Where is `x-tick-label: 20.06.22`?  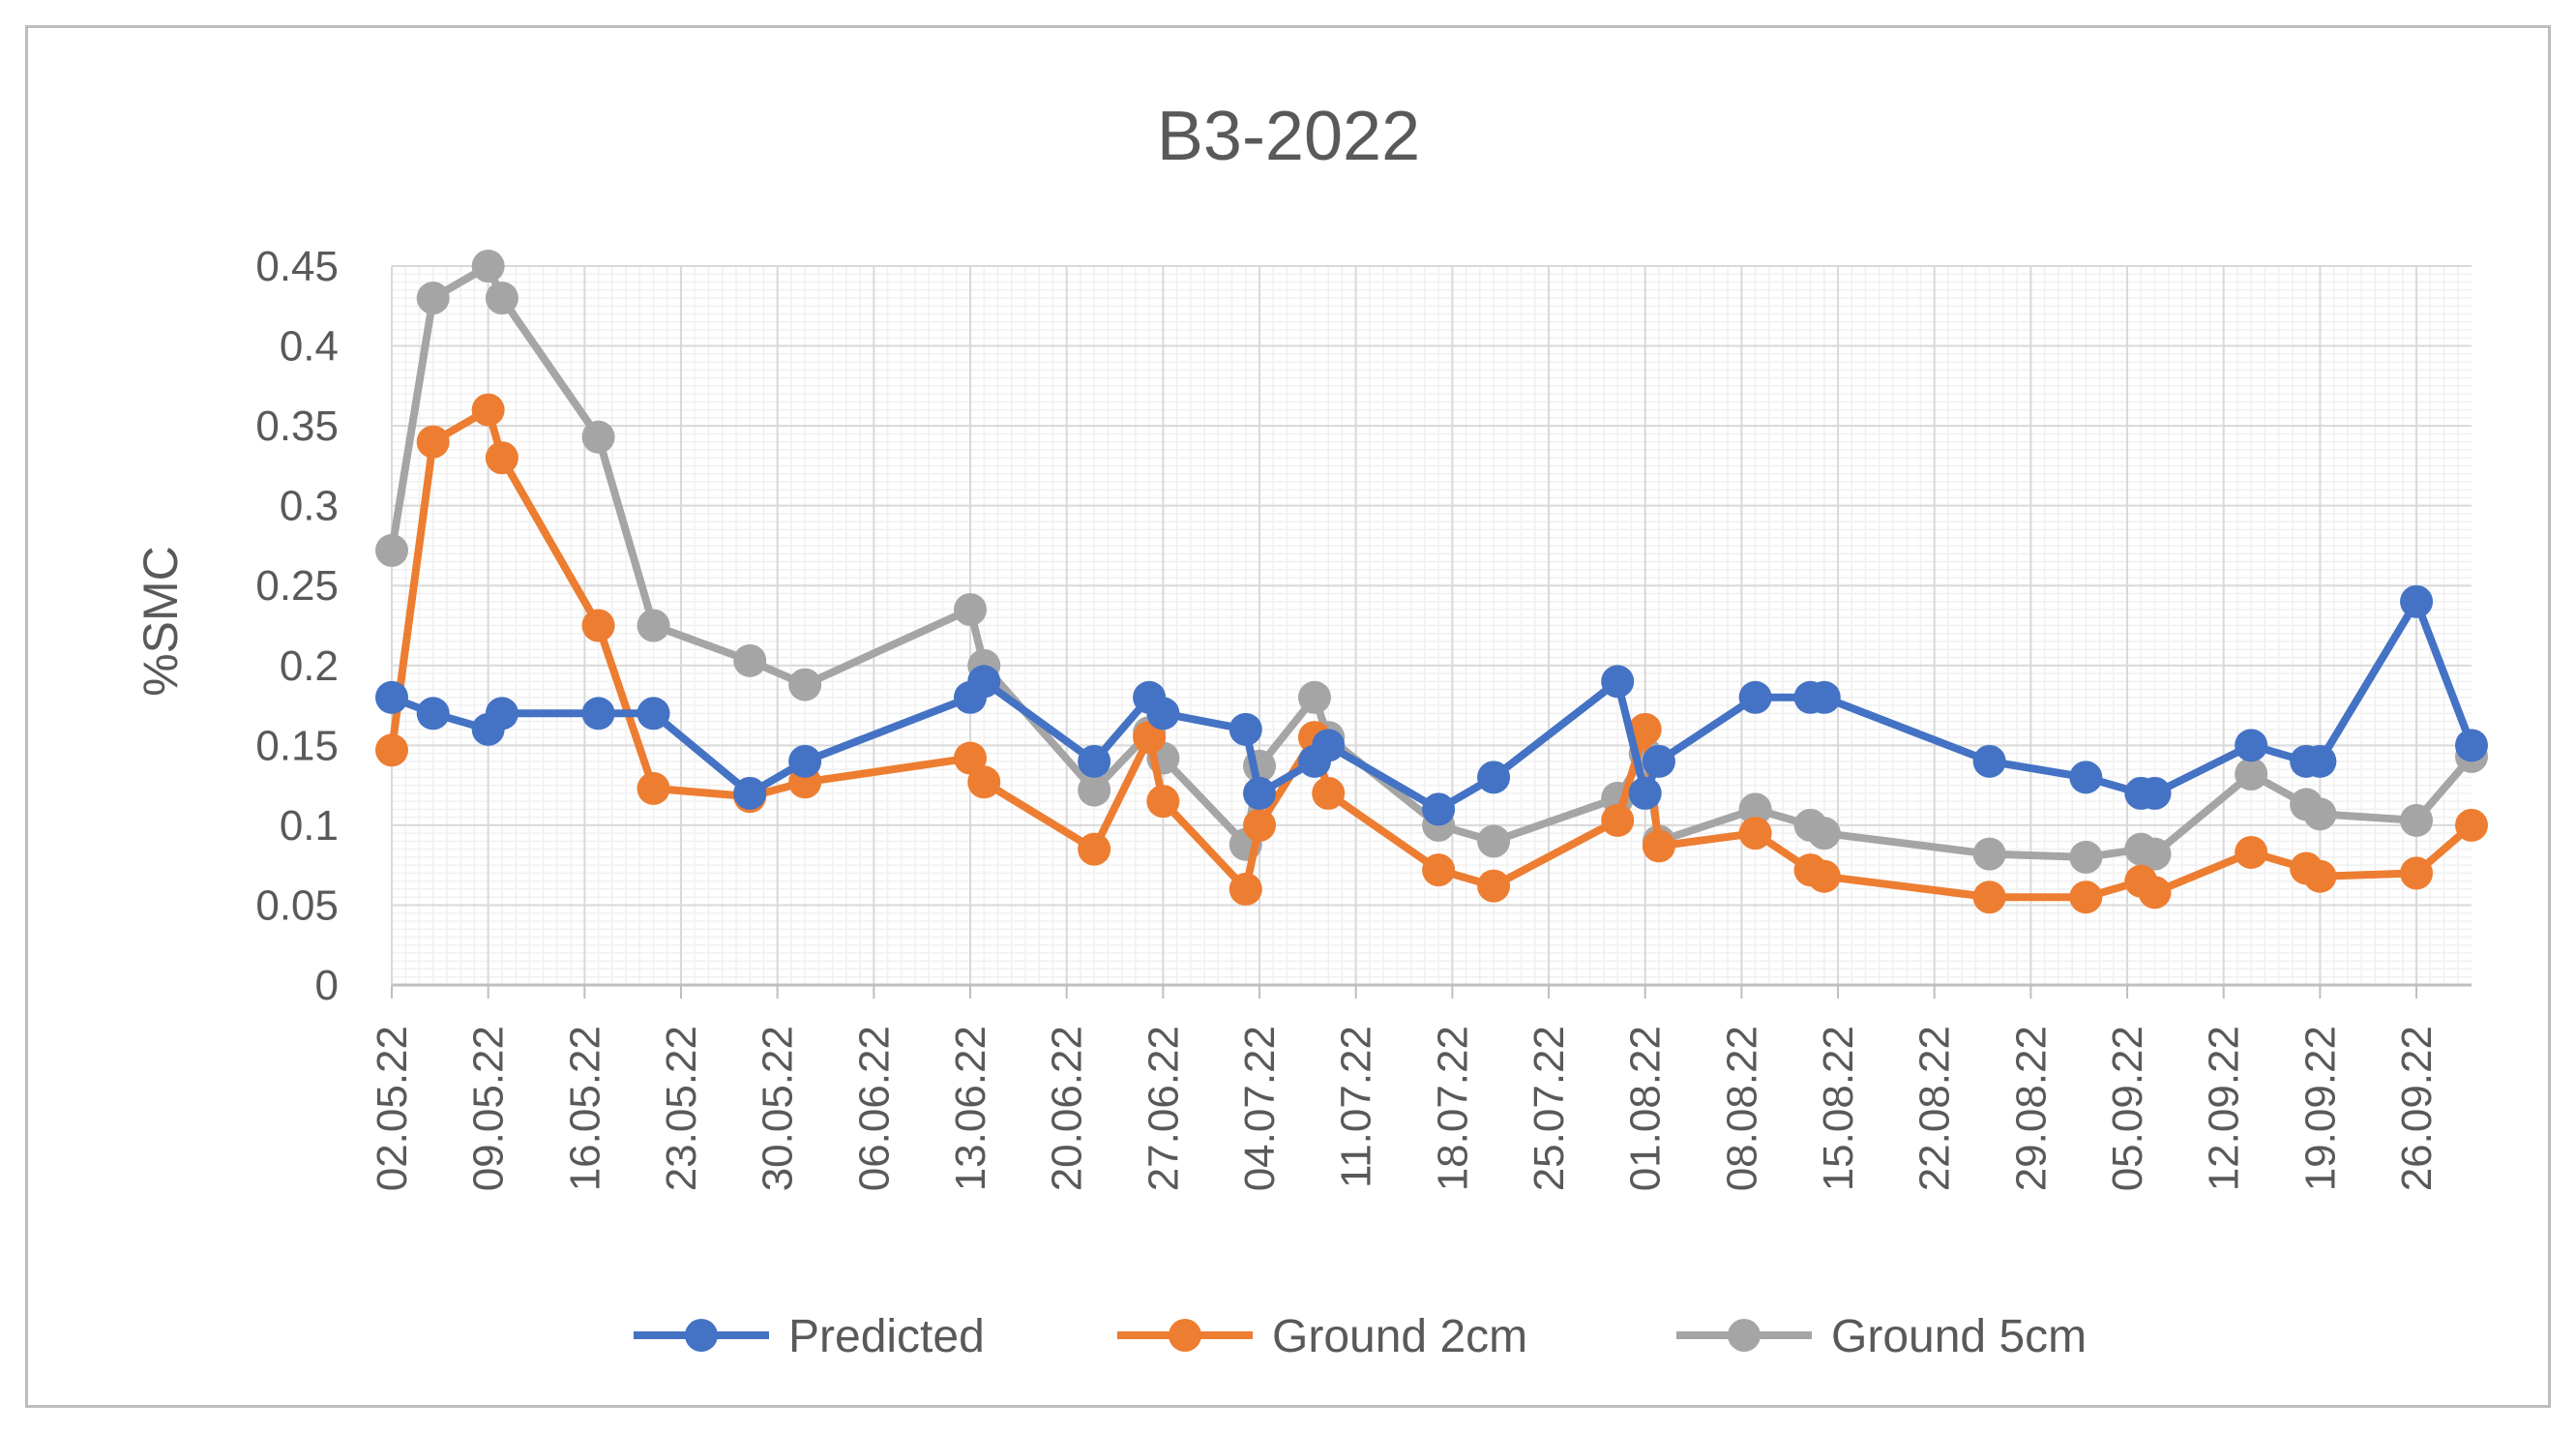
x-tick-label: 20.06.22 is located at coordinates (1067, 1108).